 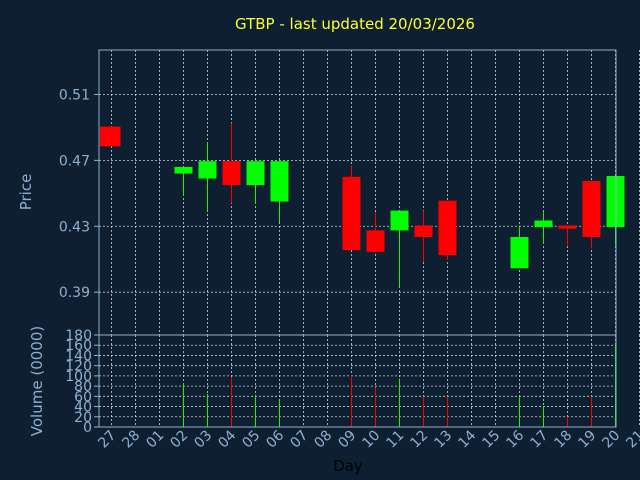 I want to click on volume-tick-label: 120, so click(x=78, y=367).